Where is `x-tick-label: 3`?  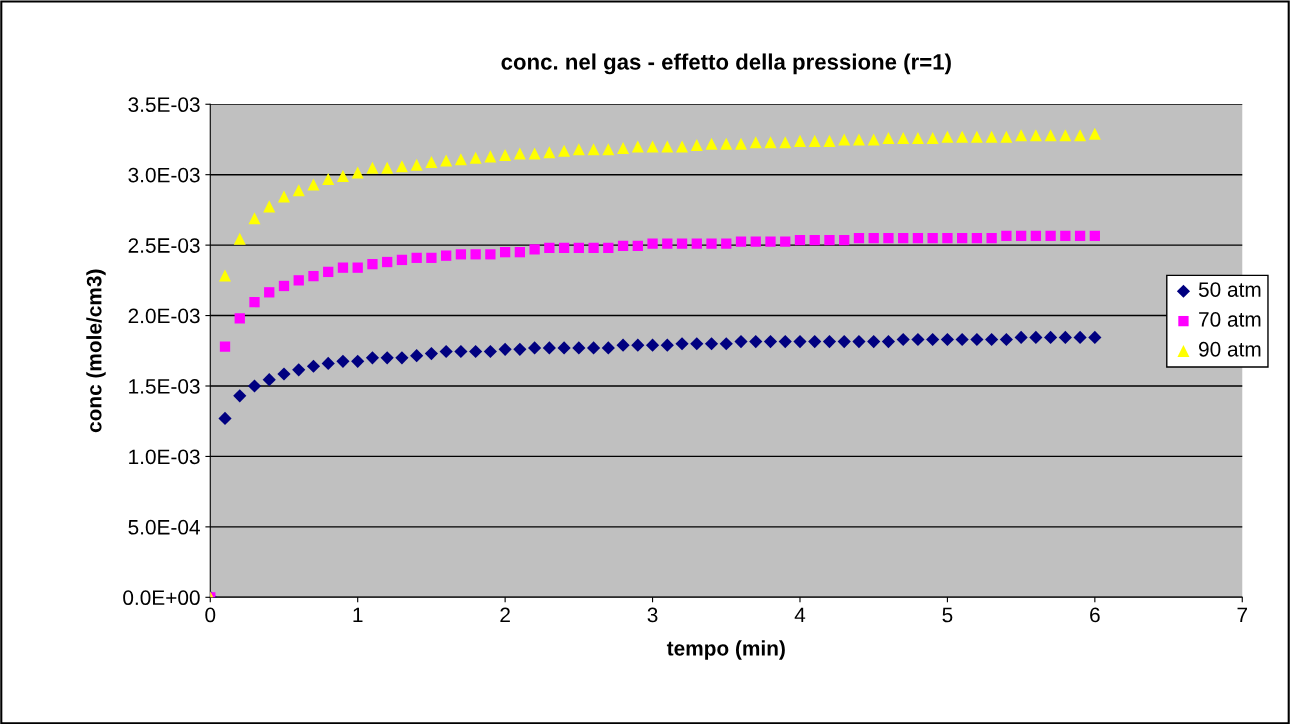 x-tick-label: 3 is located at coordinates (652, 615).